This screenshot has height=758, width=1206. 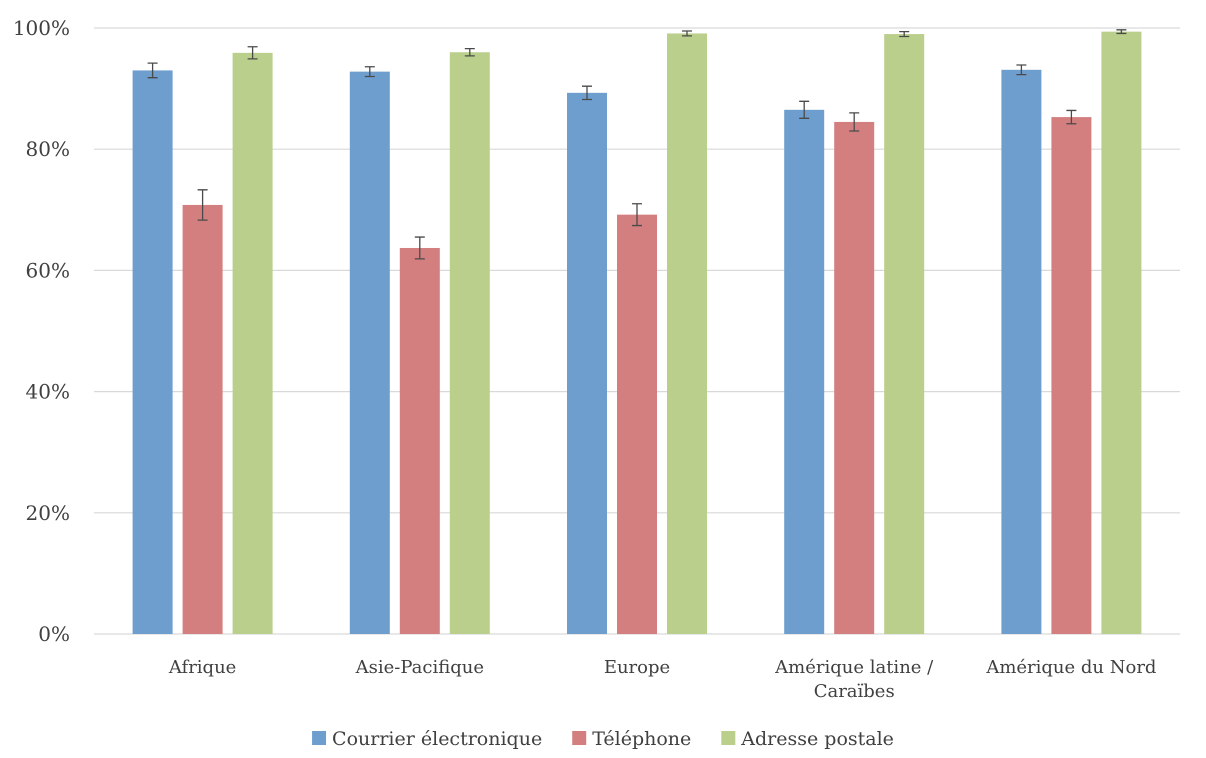 What do you see at coordinates (48, 392) in the screenshot?
I see `y-tick-label: 40%` at bounding box center [48, 392].